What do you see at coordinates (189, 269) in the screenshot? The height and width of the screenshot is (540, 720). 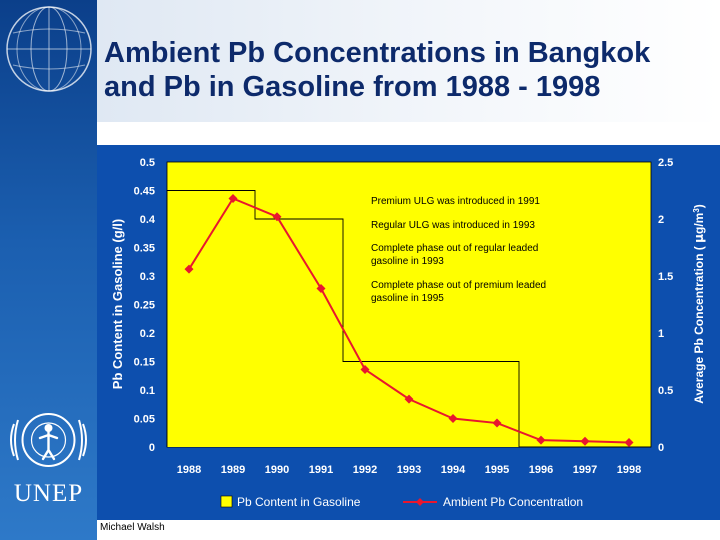 I see `point-1988` at bounding box center [189, 269].